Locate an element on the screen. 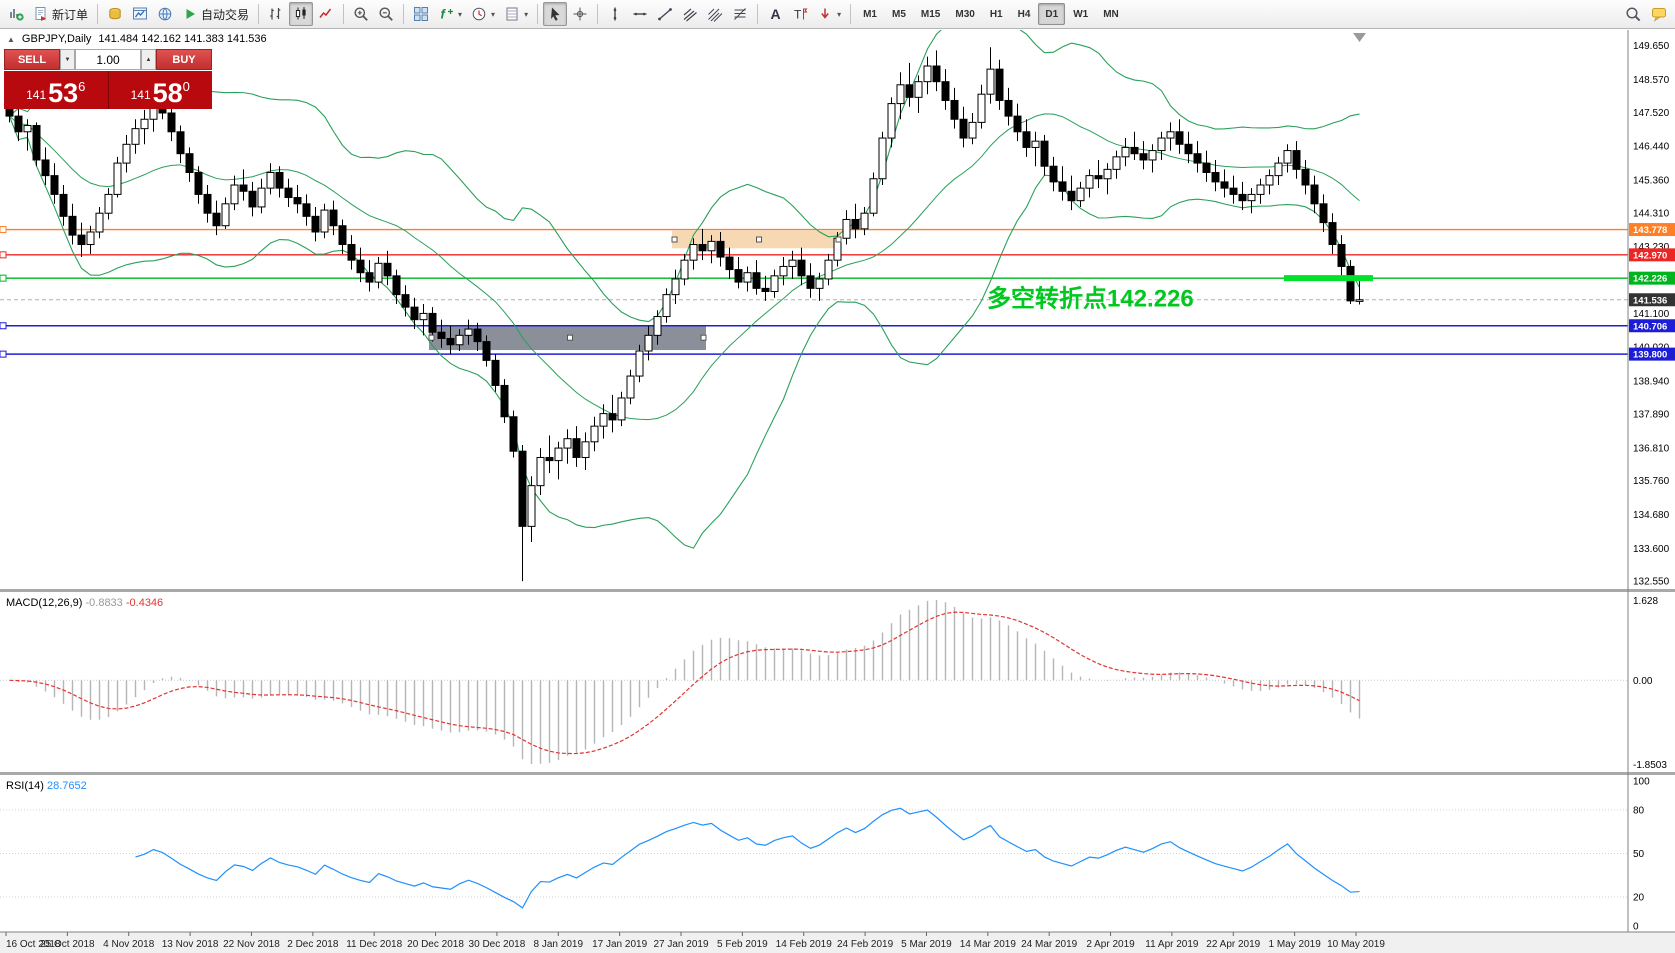  toolbar-button-navigator is located at coordinates (165, 14).